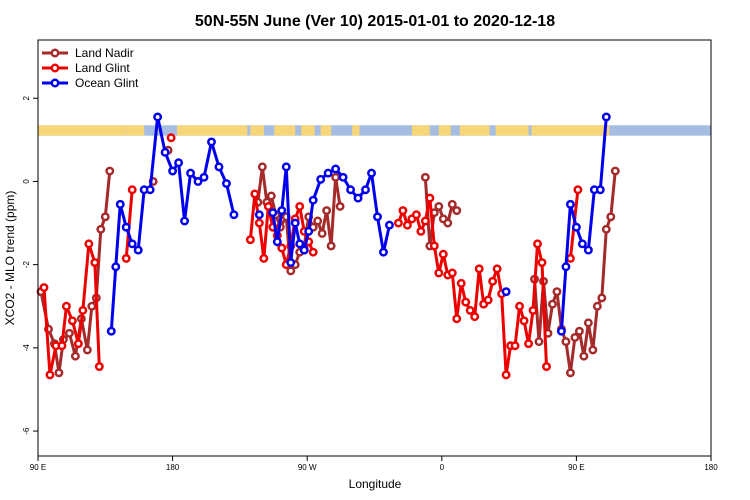  I want to click on legend-label: Land Nadir, so click(104, 53).